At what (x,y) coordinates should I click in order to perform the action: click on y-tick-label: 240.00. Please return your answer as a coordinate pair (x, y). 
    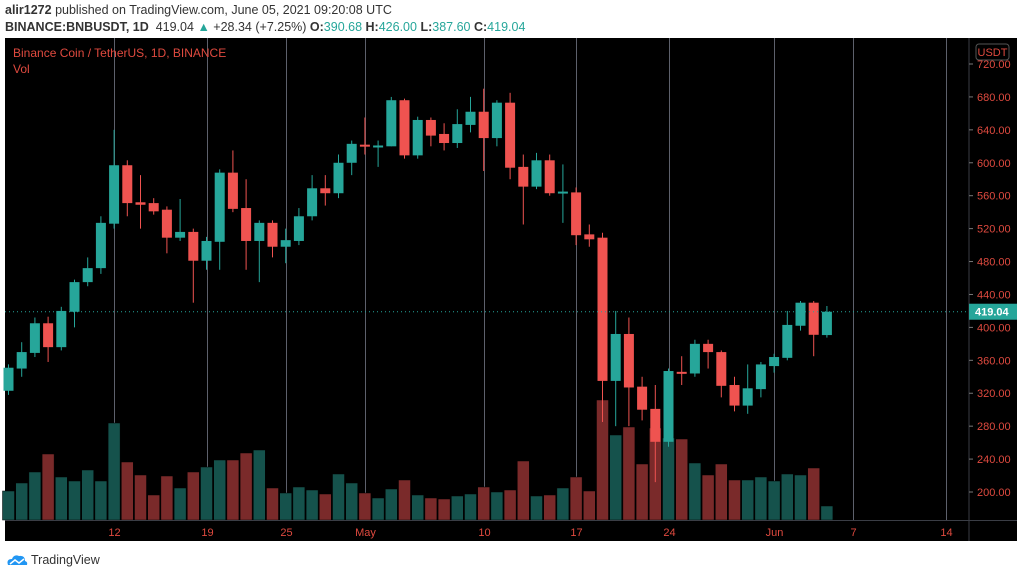
    Looking at the image, I should click on (994, 460).